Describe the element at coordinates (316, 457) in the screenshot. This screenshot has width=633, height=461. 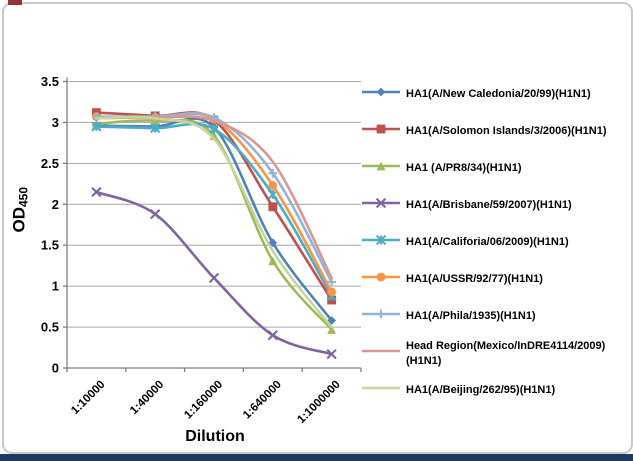
I see `bottom-bar` at that location.